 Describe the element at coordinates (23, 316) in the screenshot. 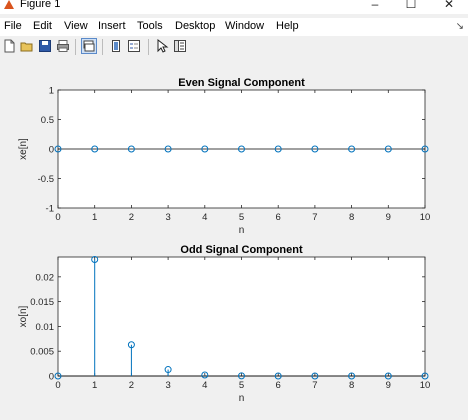

I see `y-axis-label: xo[n]` at that location.